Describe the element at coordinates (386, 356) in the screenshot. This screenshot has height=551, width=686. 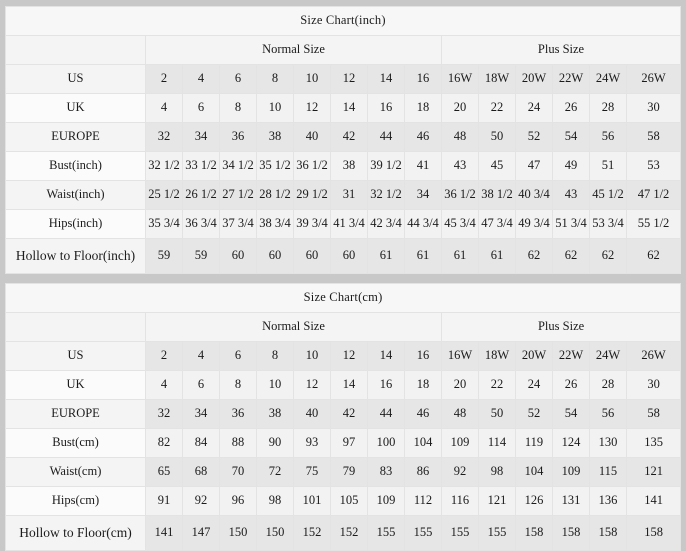
I see `cell-value: 14` at that location.